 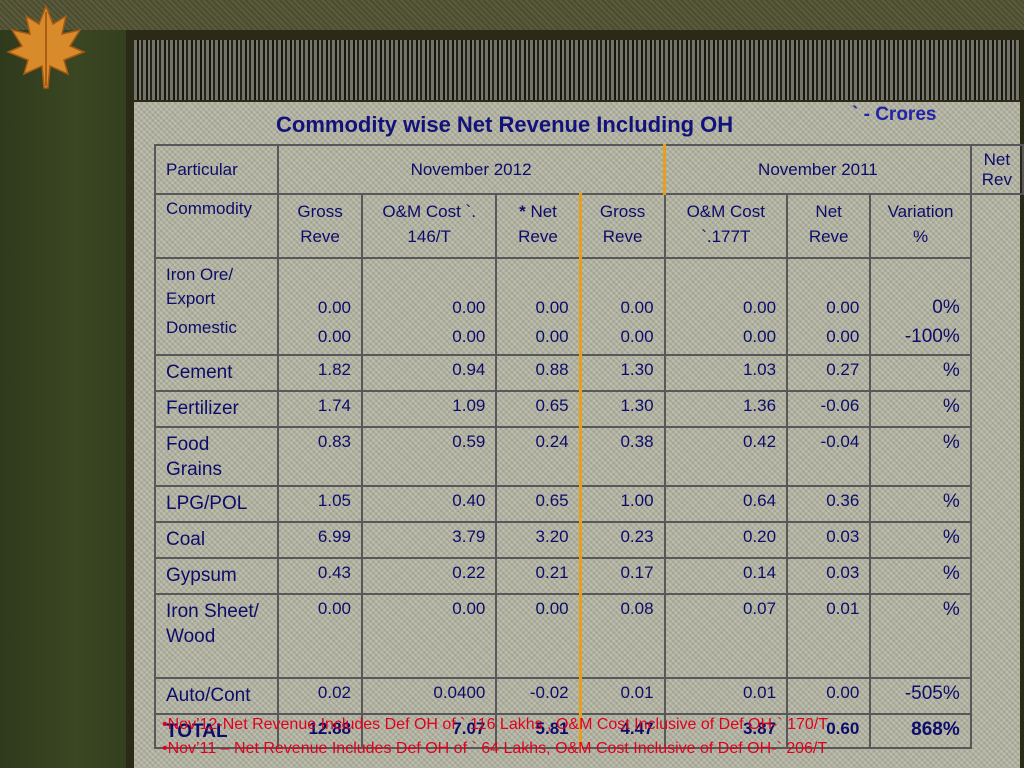 What do you see at coordinates (726, 373) in the screenshot?
I see `value-cell: 1.03` at bounding box center [726, 373].